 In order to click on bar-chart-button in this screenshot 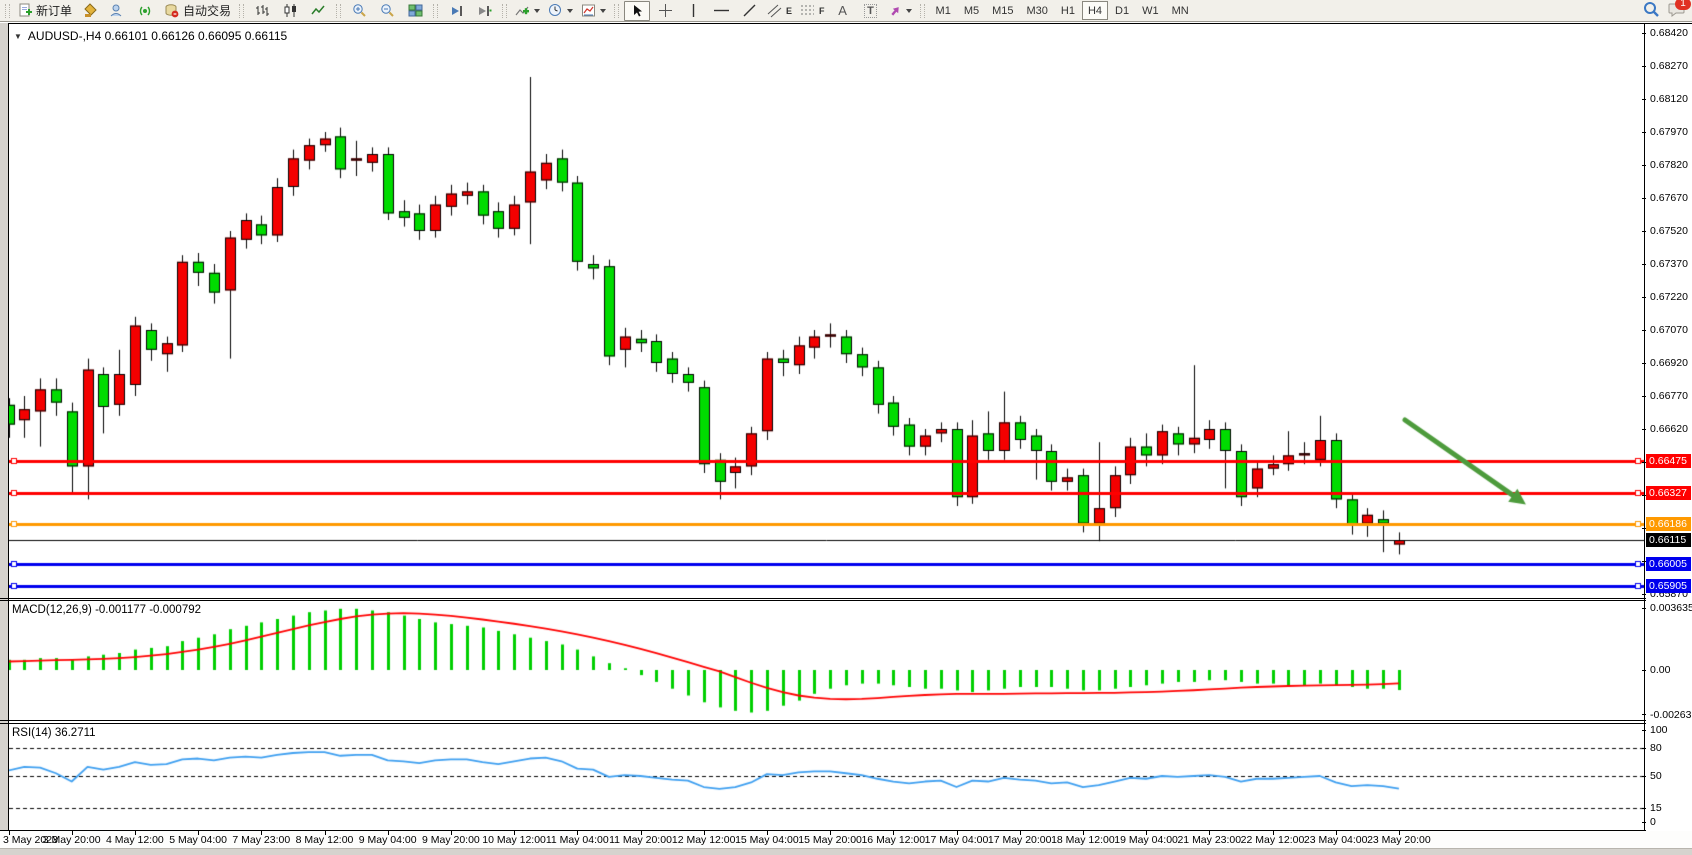, I will do `click(262, 11)`.